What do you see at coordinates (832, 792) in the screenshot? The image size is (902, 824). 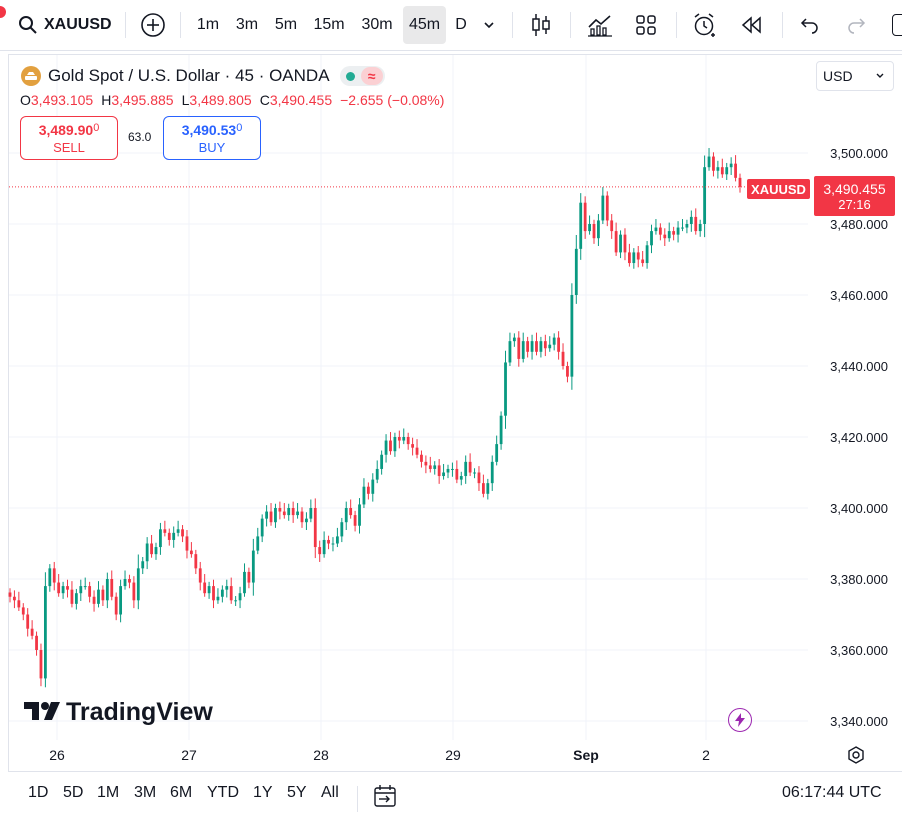 I see `utc-clock: 06:17:44 UTC` at bounding box center [832, 792].